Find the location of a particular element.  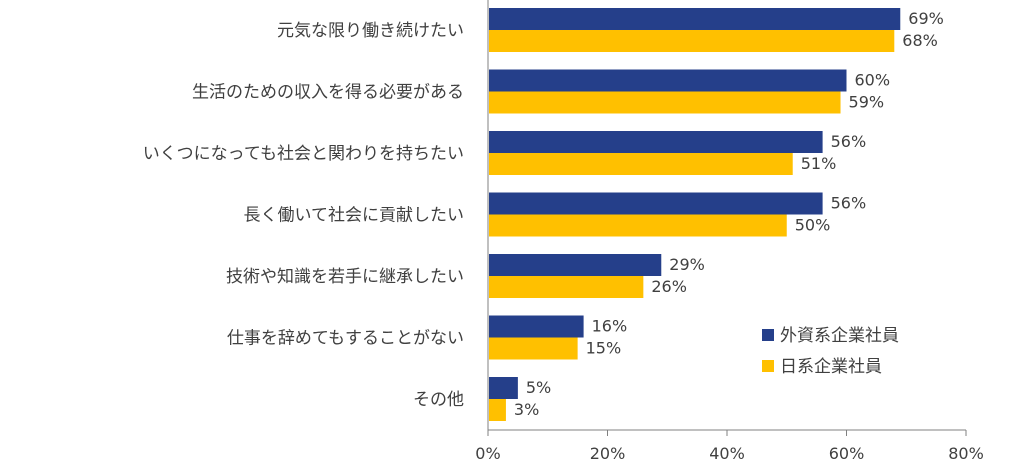

x-tick-label: 0% is located at coordinates (487, 453).